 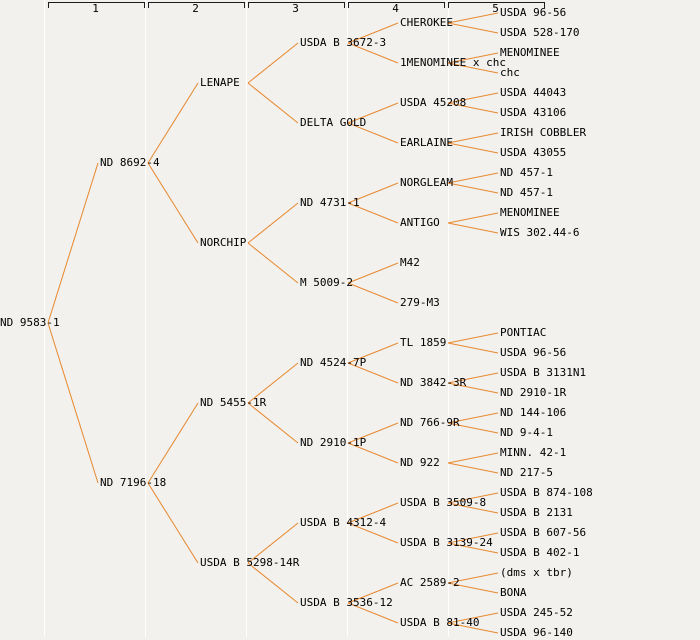 What do you see at coordinates (523, 332) in the screenshot?
I see `tree-node-label: PONTIAC` at bounding box center [523, 332].